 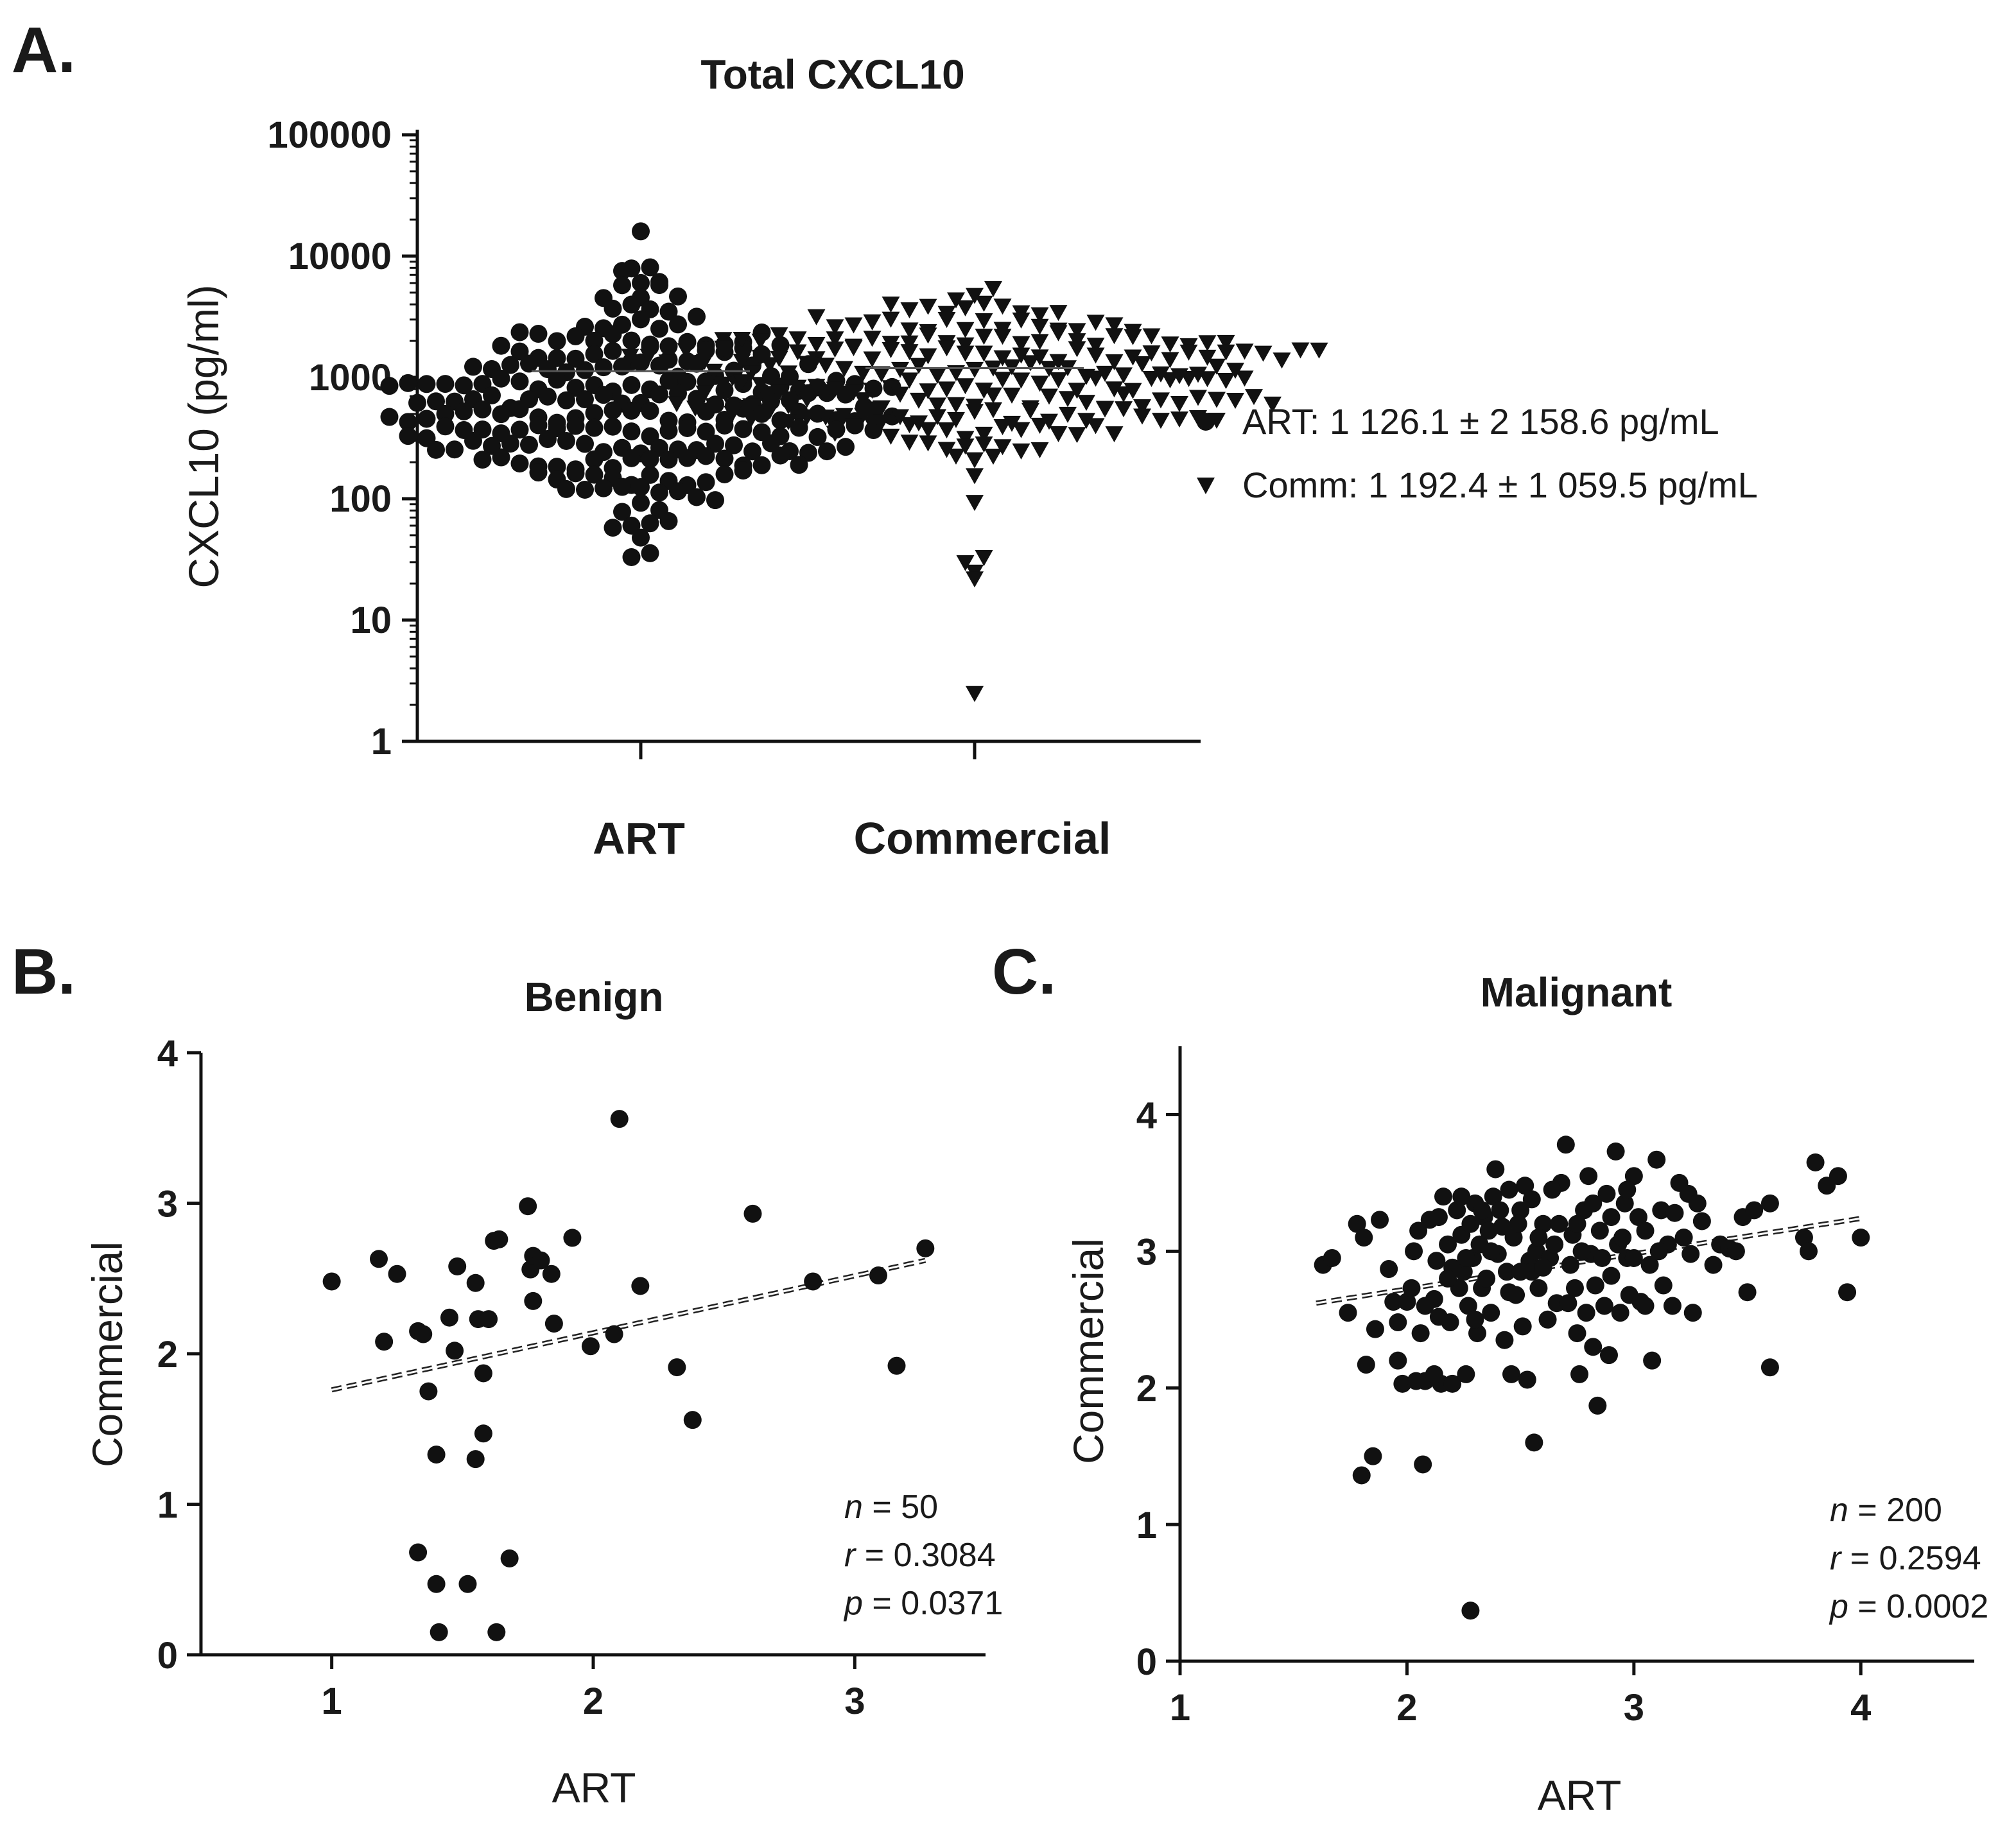 I want to click on chart-b-y-tick-label: 2, so click(x=167, y=1355).